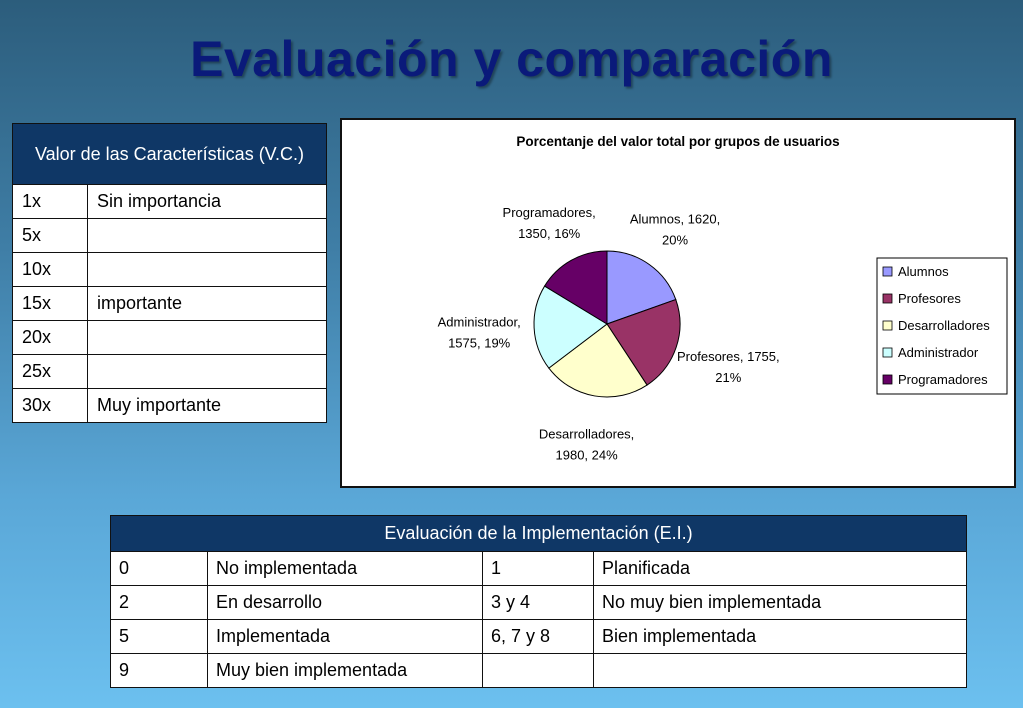 The height and width of the screenshot is (708, 1023). What do you see at coordinates (479, 333) in the screenshot?
I see `data-label: Administrador, 1575, 19%` at bounding box center [479, 333].